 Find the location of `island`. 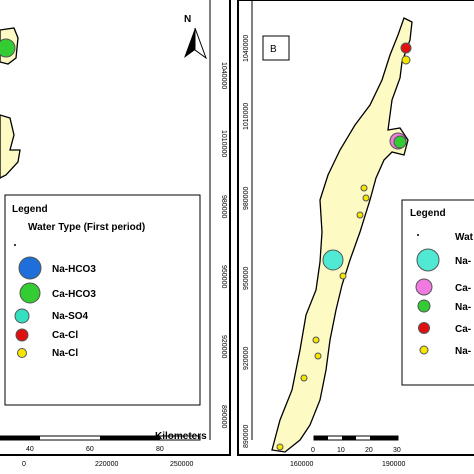

island is located at coordinates (10, 146).